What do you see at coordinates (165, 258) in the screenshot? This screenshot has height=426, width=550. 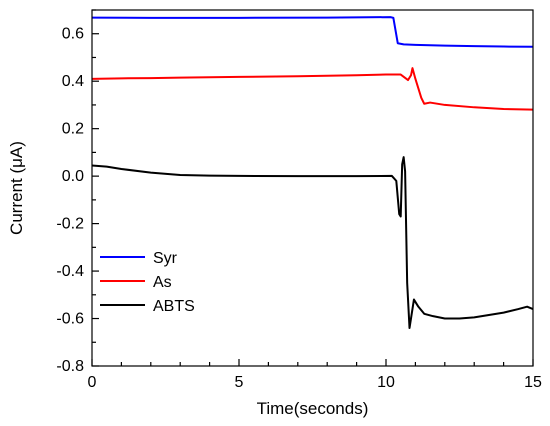 I see `legend-label-syr: Syr` at bounding box center [165, 258].